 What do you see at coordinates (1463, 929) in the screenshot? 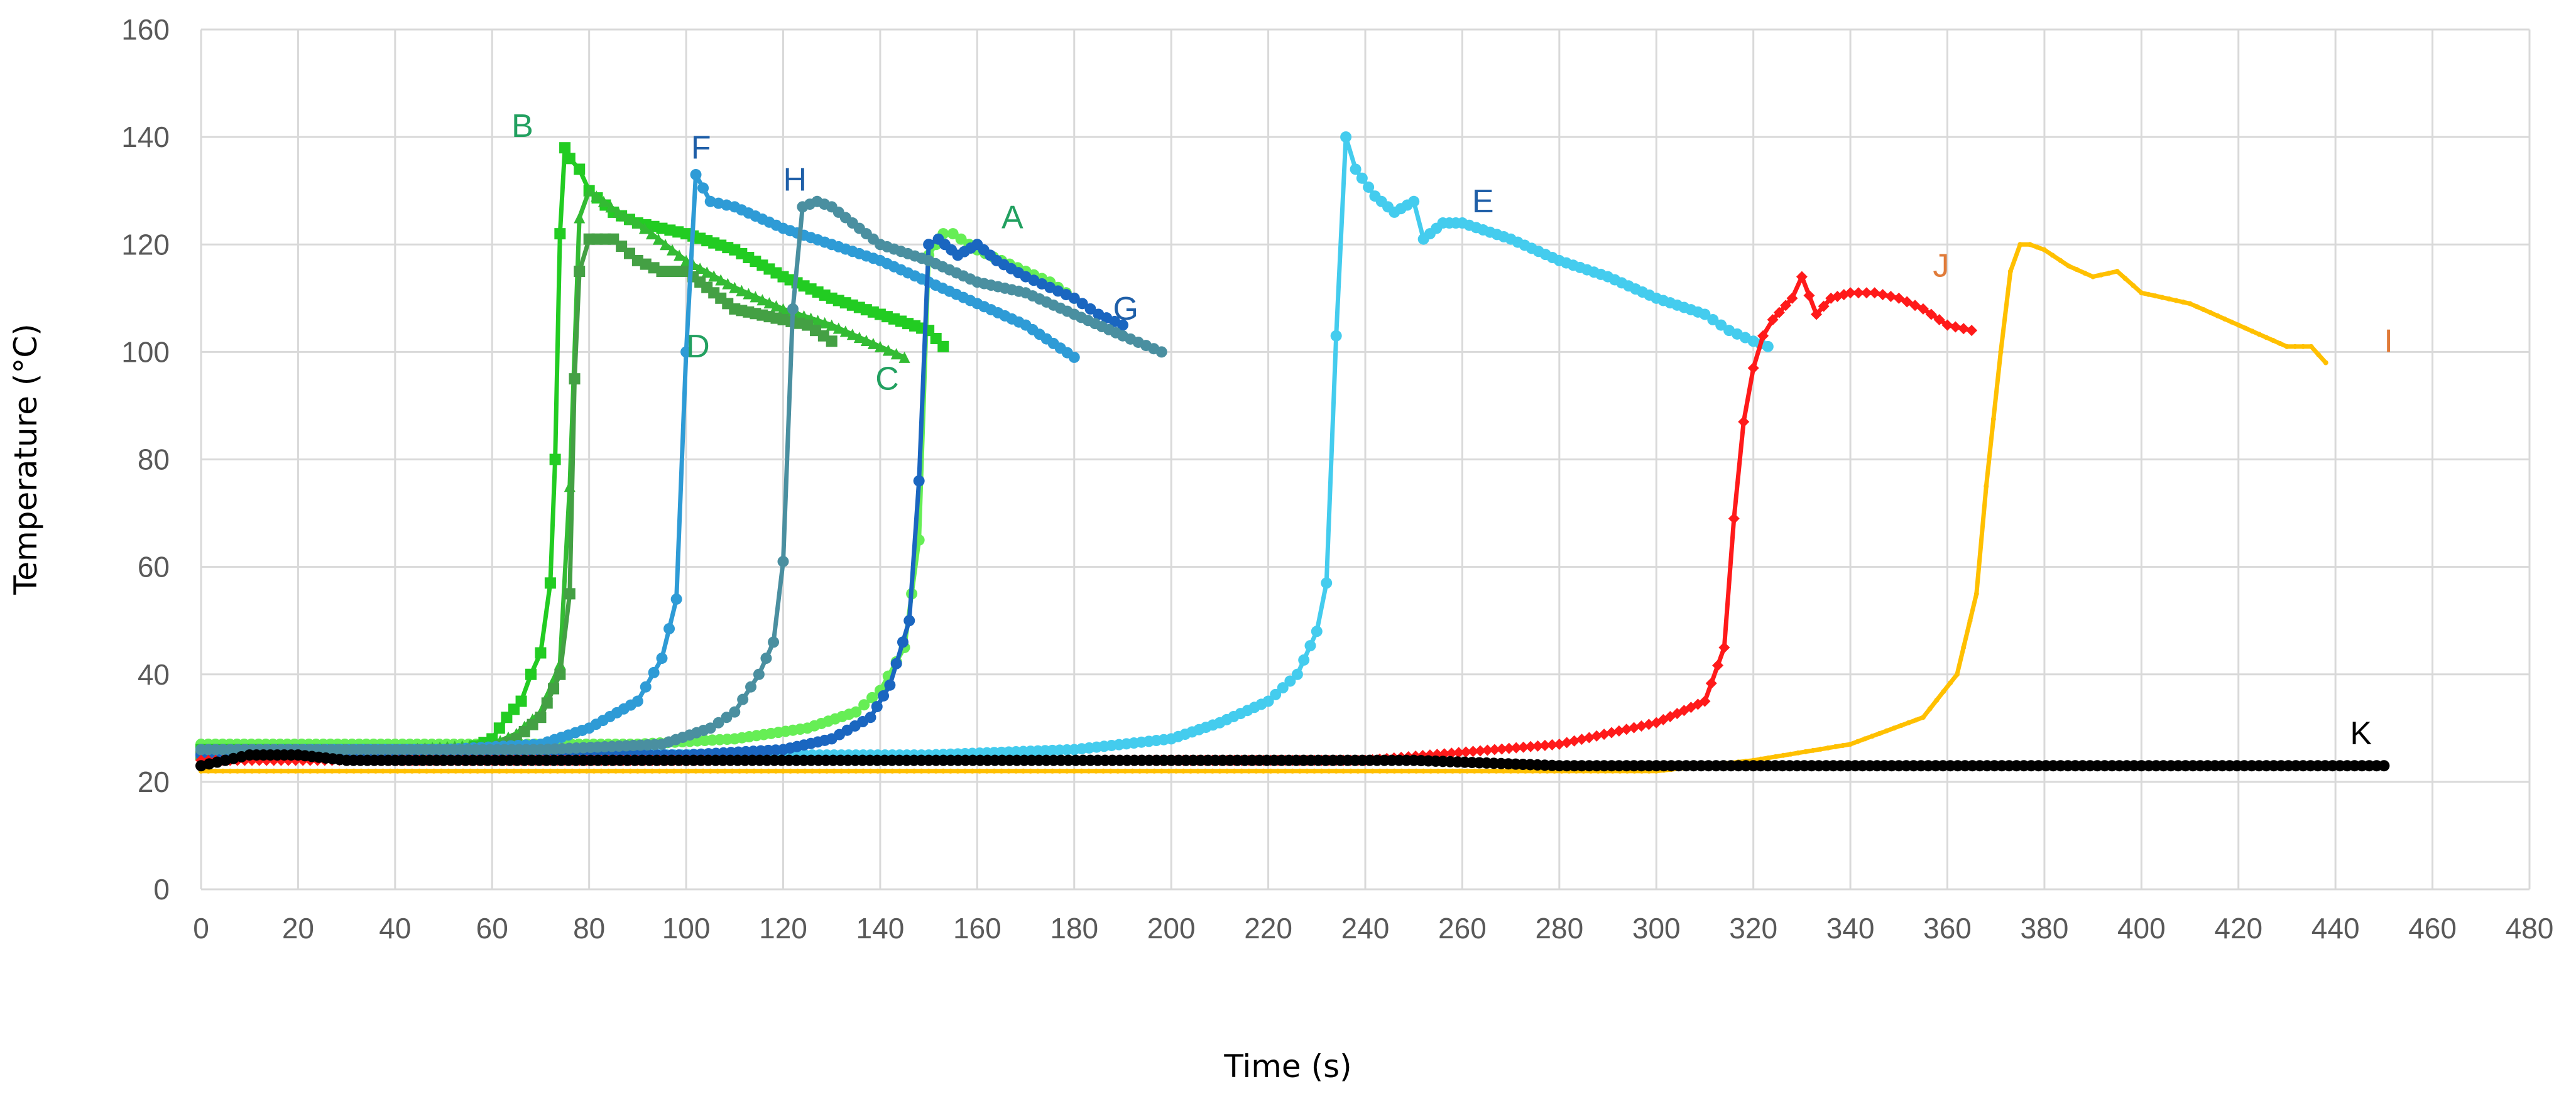
I see `x-tick-label: 260` at bounding box center [1463, 929].